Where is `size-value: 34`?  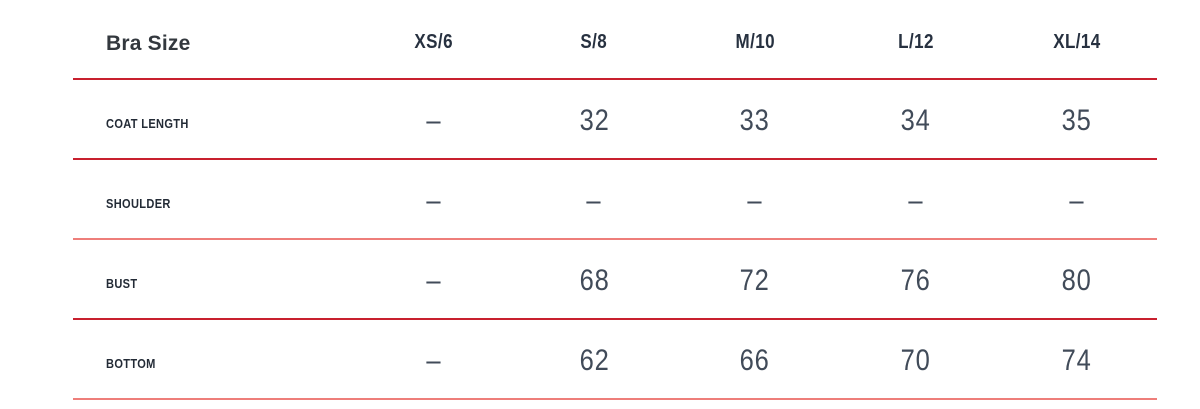
size-value: 34 is located at coordinates (915, 119).